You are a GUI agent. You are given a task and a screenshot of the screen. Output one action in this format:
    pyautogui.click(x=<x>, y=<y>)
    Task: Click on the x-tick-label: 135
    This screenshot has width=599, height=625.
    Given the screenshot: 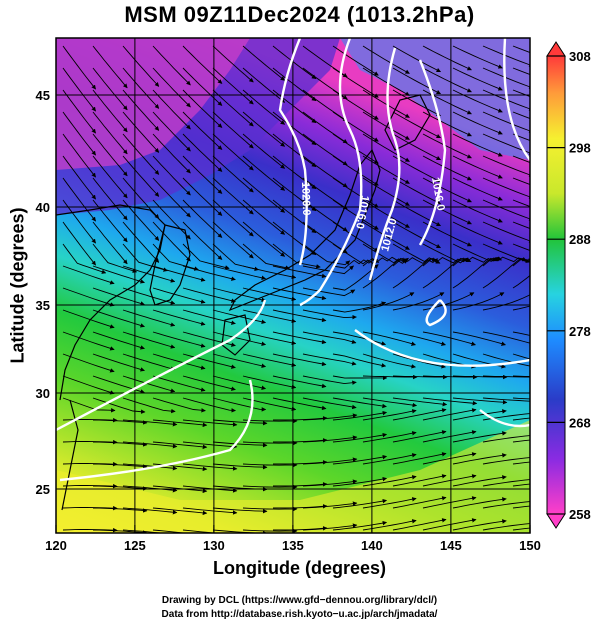 What is the action you would take?
    pyautogui.click(x=293, y=545)
    